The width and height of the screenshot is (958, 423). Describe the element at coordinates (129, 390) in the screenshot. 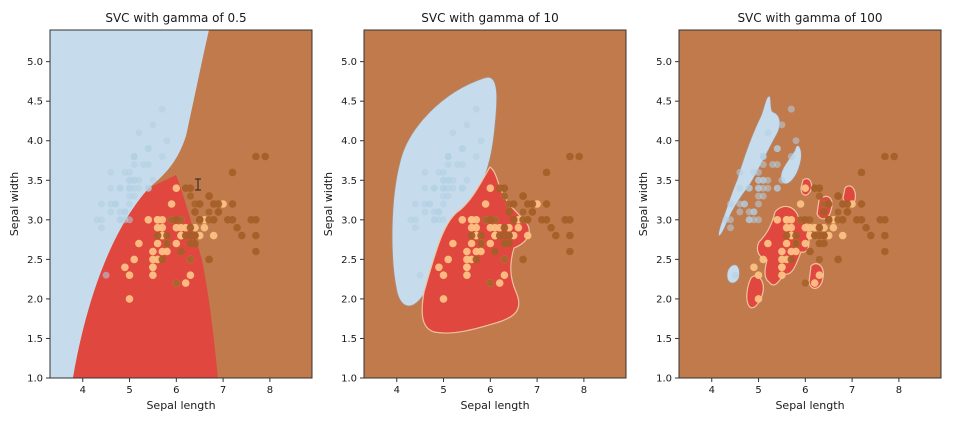

I see `x-tick-label: 5` at that location.